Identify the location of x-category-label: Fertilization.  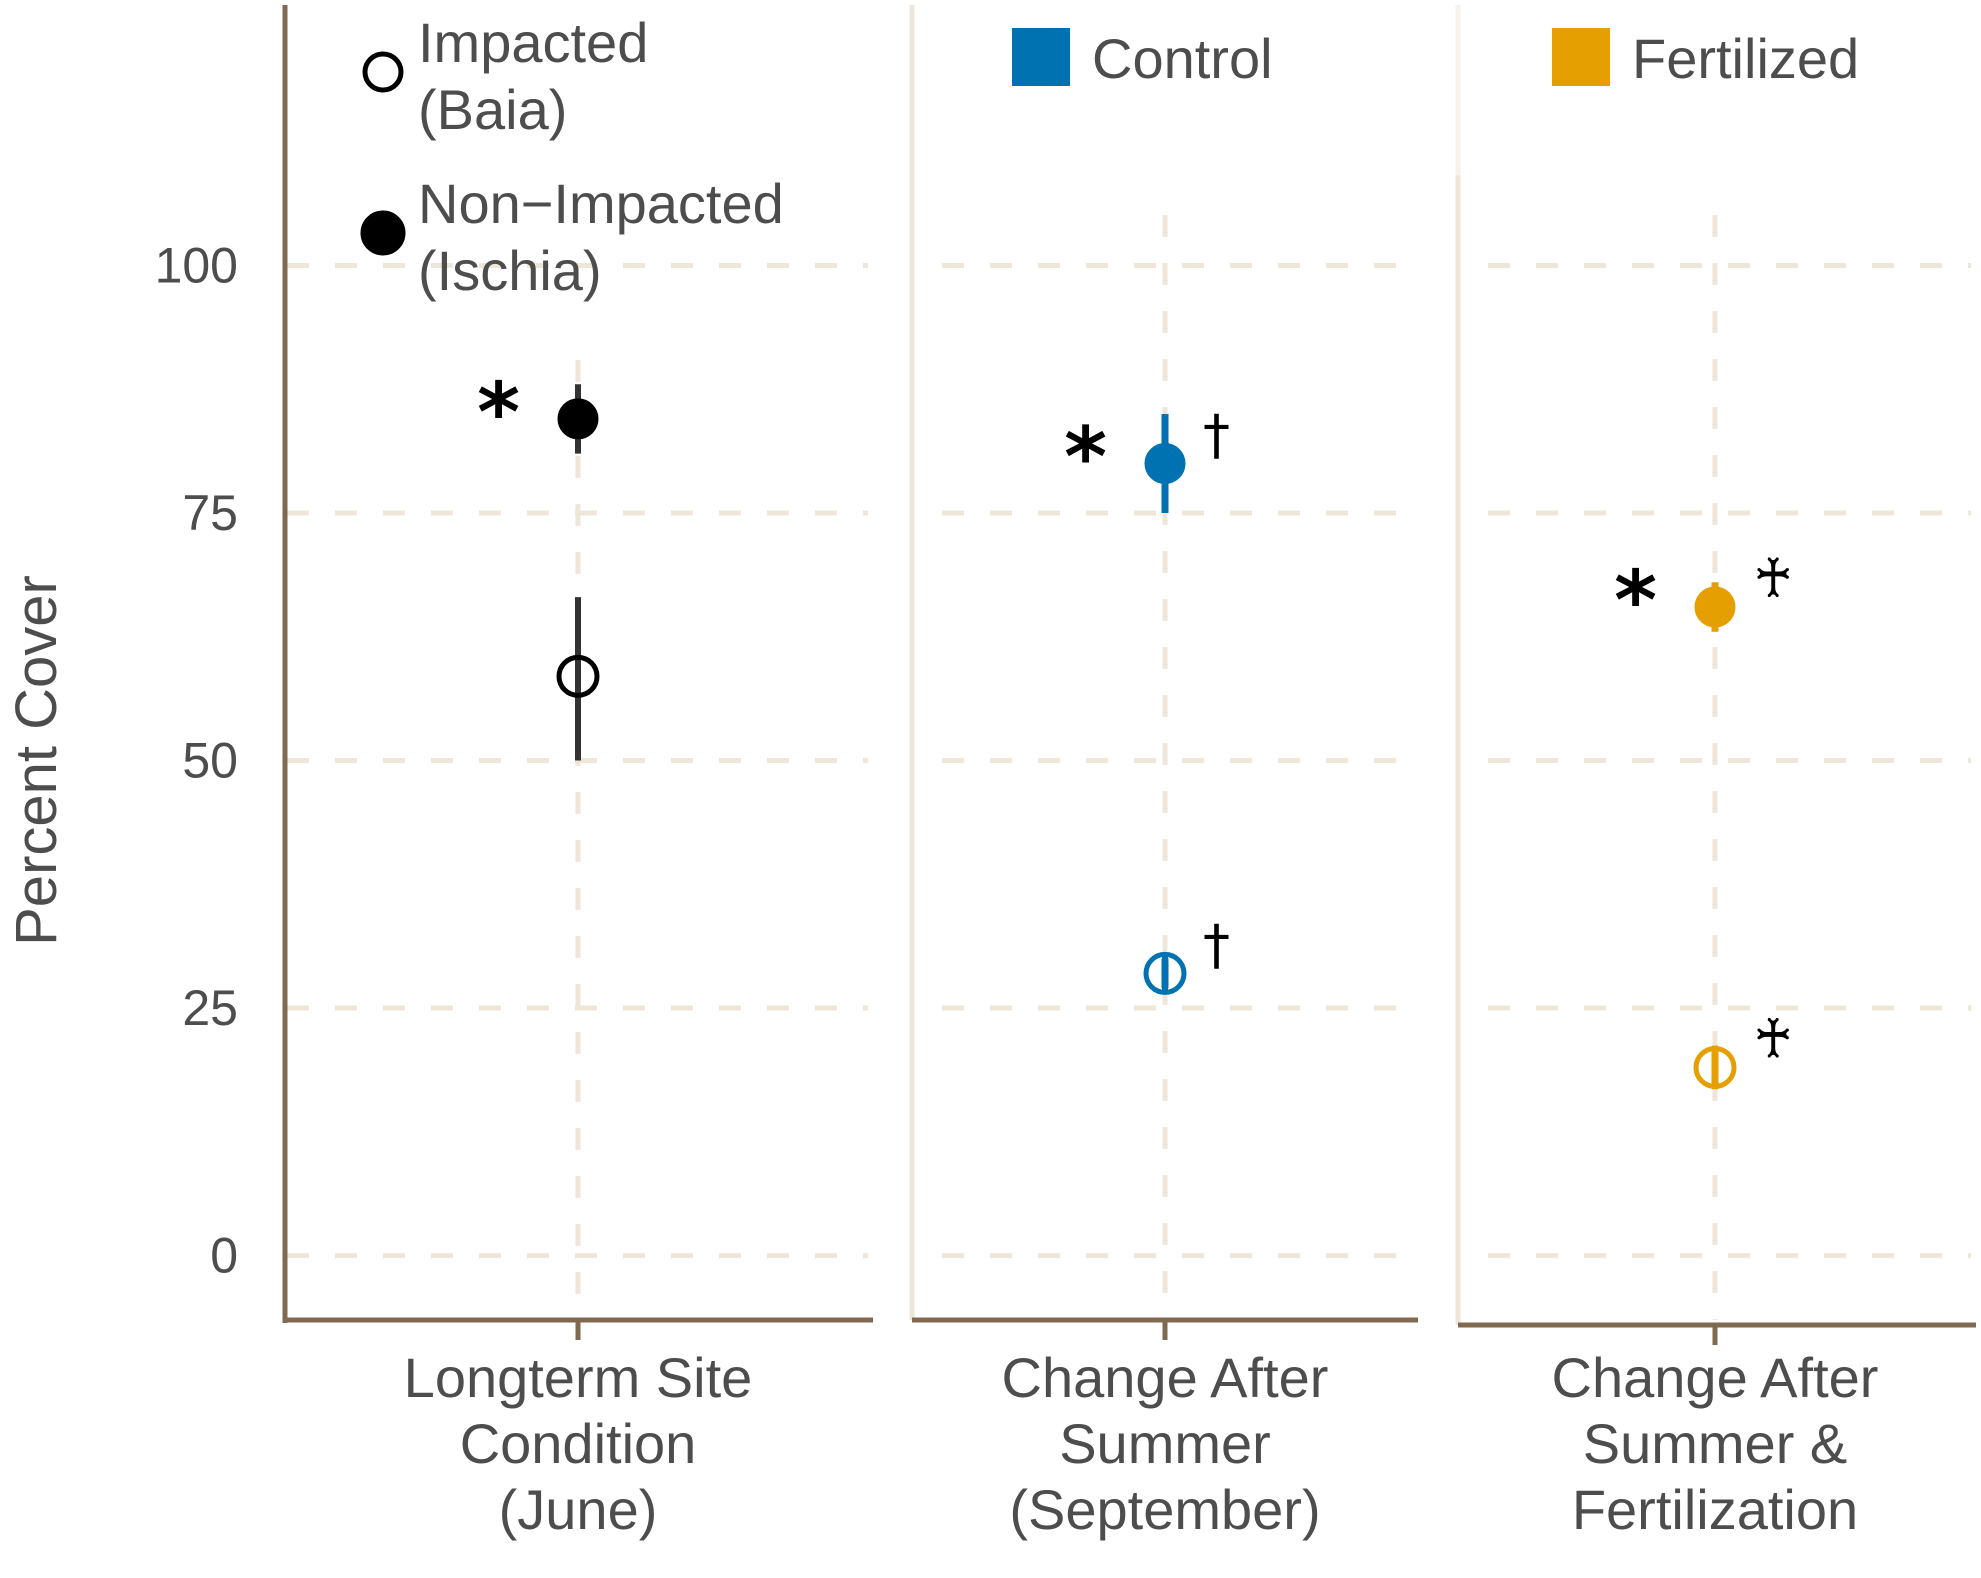
(1715, 1509).